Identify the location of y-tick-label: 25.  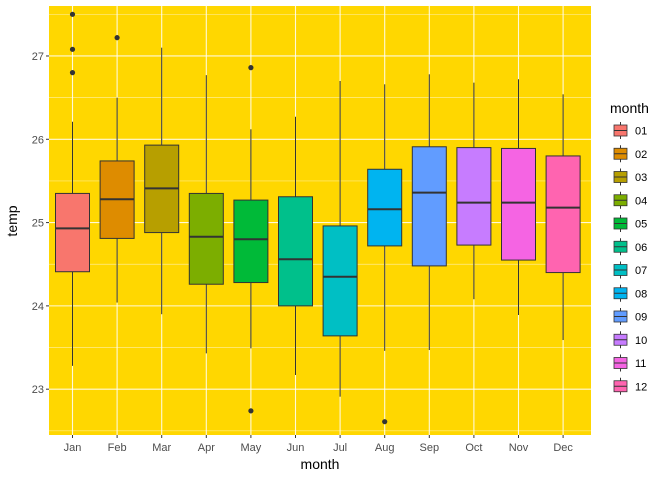
(38, 224).